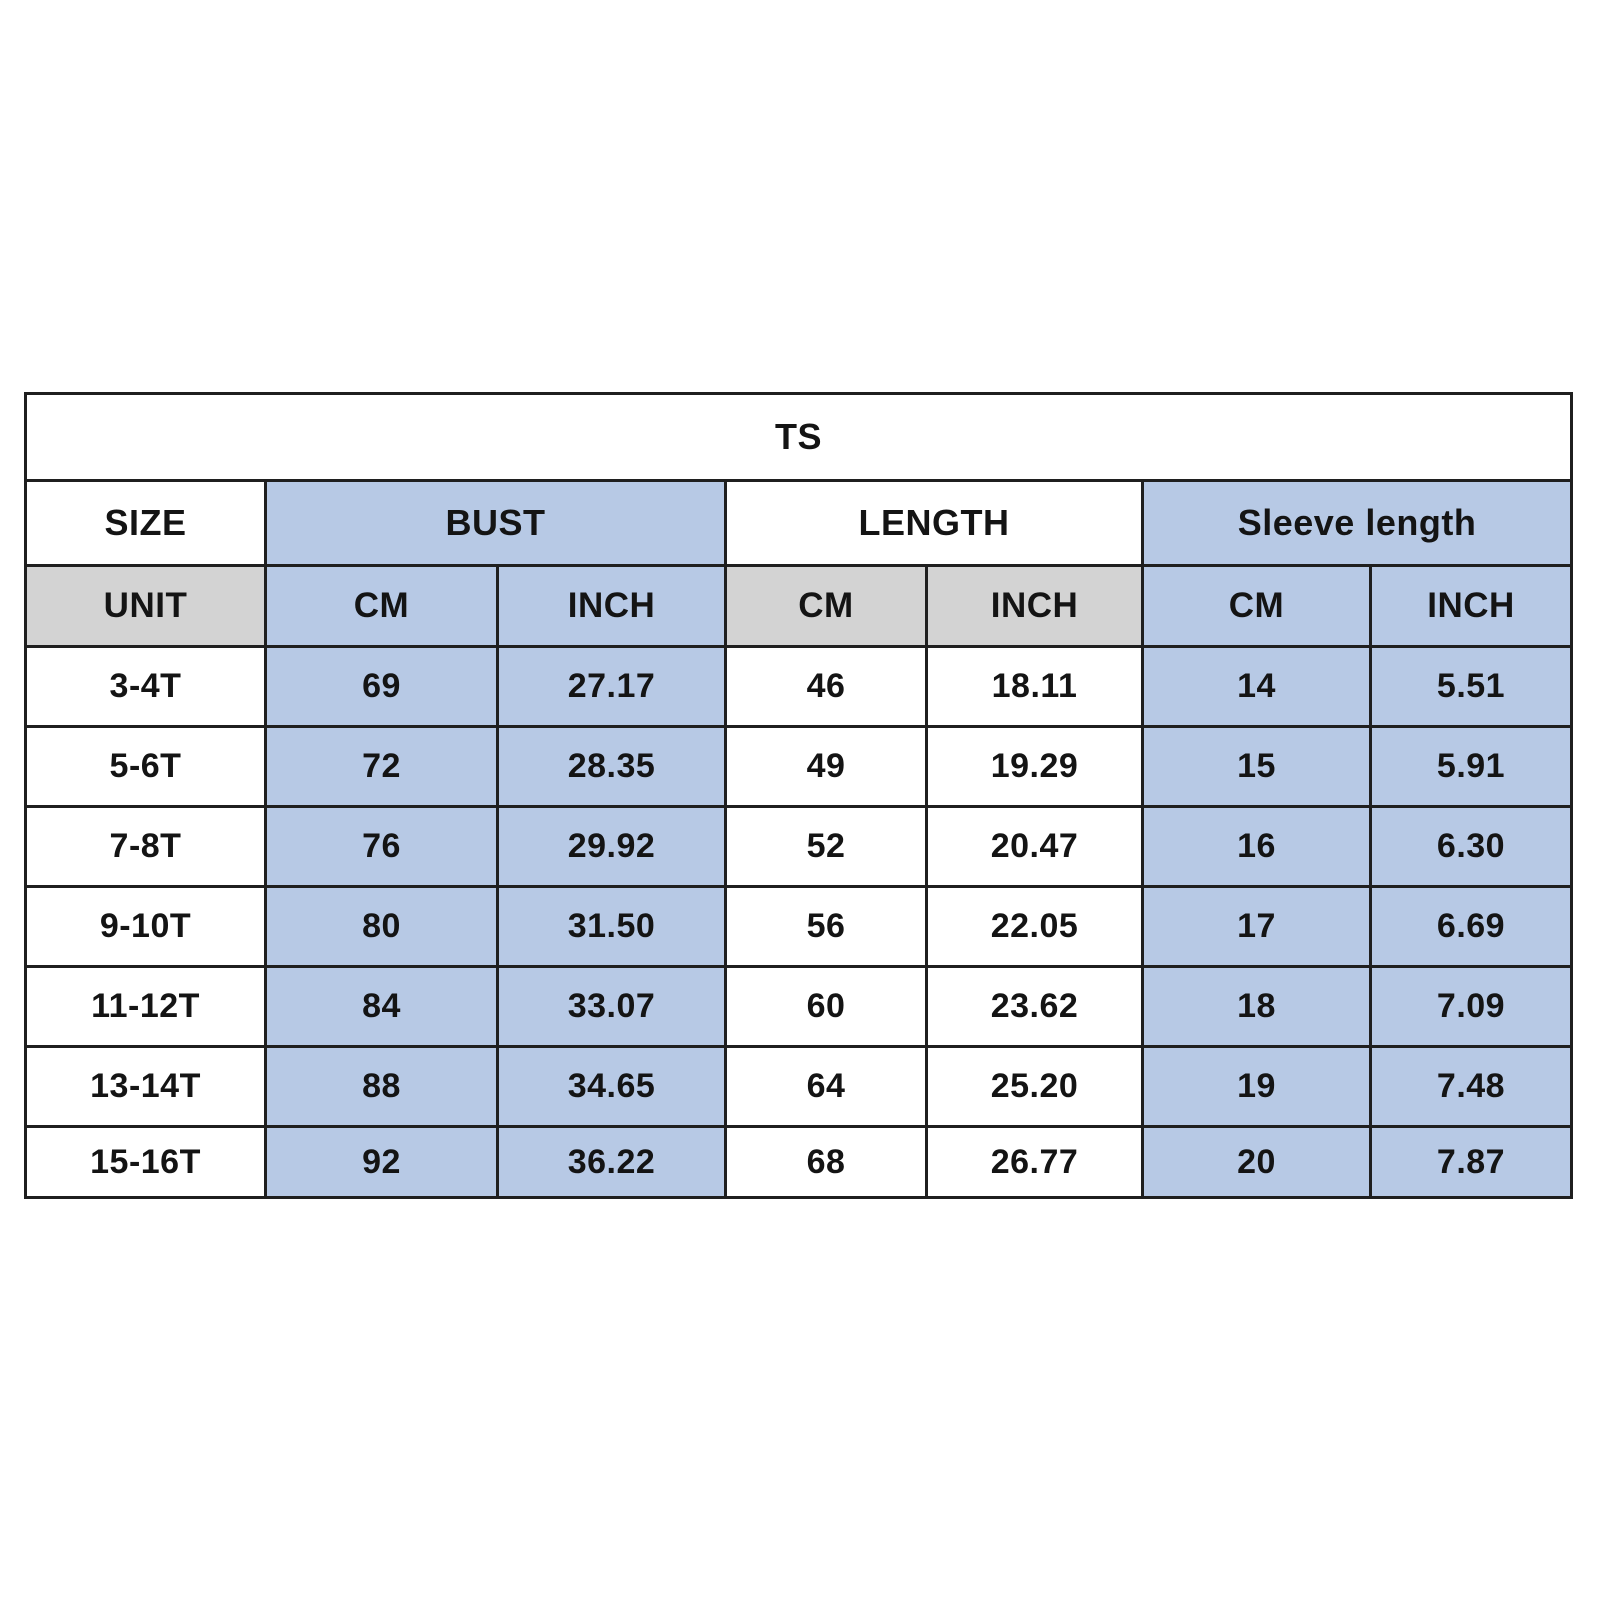 This screenshot has height=1600, width=1600. What do you see at coordinates (145, 523) in the screenshot?
I see `header-size: SIZE` at bounding box center [145, 523].